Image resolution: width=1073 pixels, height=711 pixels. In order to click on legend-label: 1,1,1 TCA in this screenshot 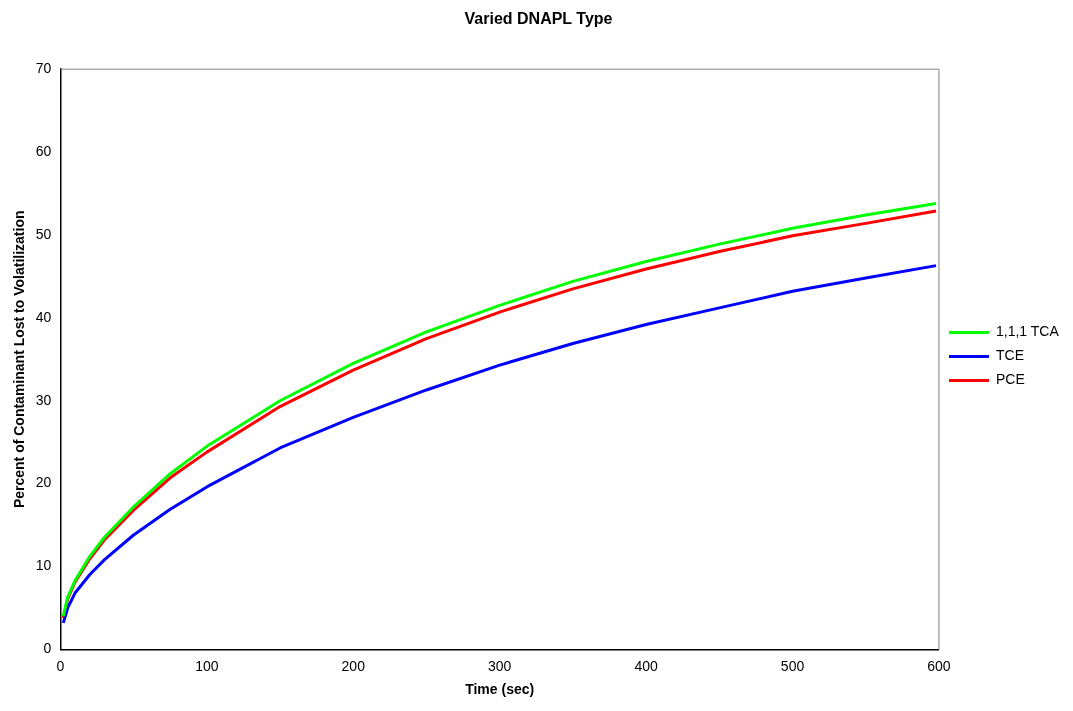, I will do `click(1027, 331)`.